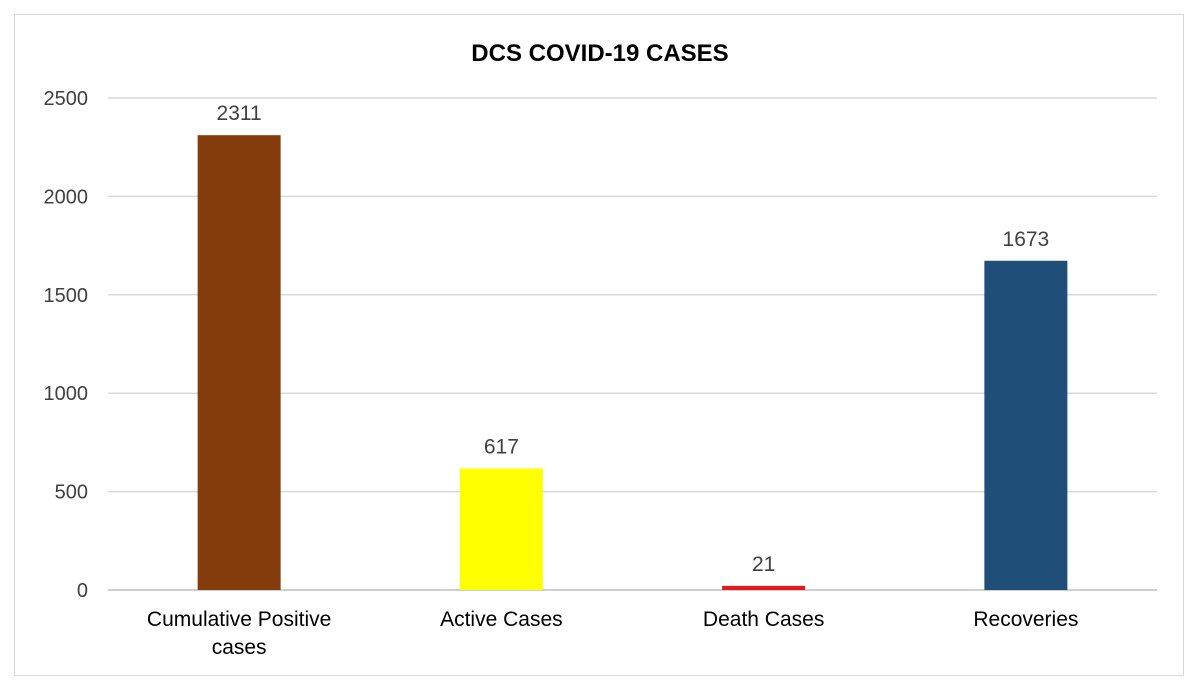 The width and height of the screenshot is (1200, 690). What do you see at coordinates (66, 99) in the screenshot?
I see `y-tick-label: 2500` at bounding box center [66, 99].